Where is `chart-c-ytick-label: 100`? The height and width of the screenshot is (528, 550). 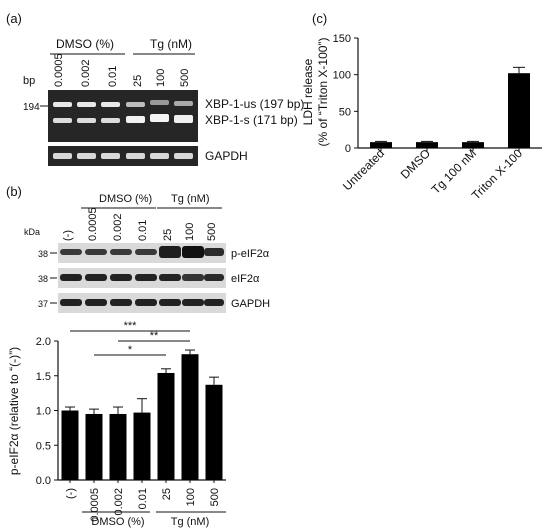
chart-c-ytick-label: 100 is located at coordinates (342, 76).